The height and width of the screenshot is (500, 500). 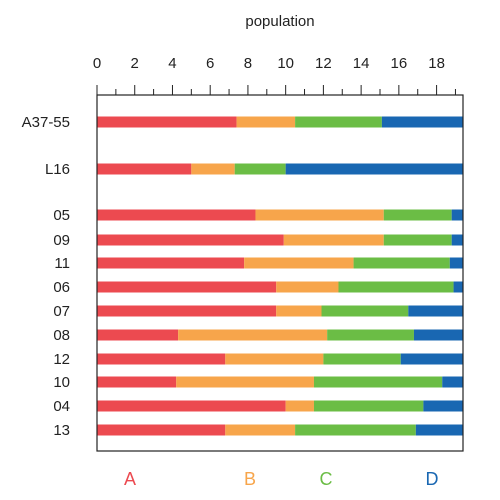 I want to click on x-tick-label: 10, so click(x=285, y=63).